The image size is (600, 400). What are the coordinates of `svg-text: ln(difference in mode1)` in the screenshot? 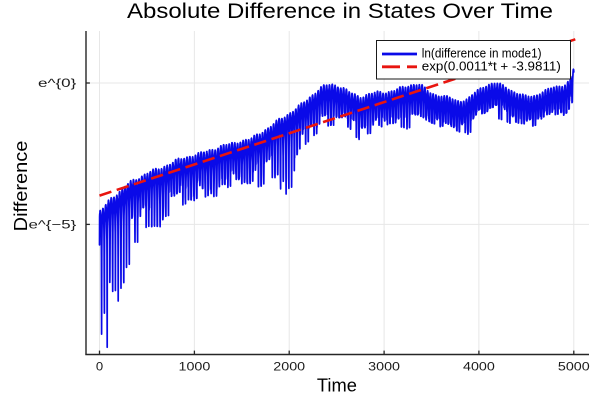 It's located at (482, 54).